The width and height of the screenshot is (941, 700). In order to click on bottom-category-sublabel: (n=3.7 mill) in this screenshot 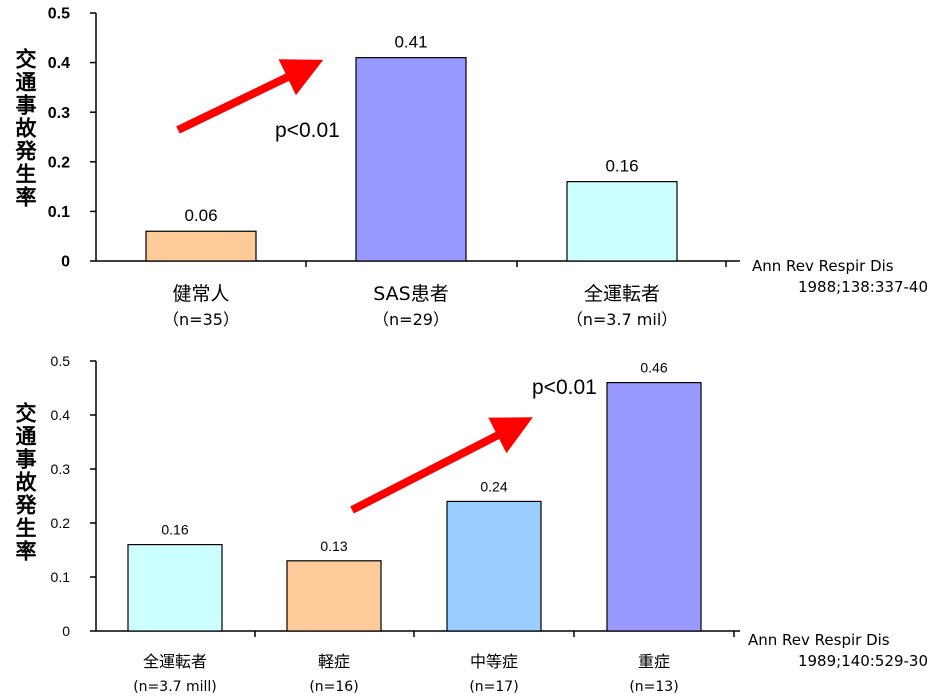, I will do `click(175, 687)`.